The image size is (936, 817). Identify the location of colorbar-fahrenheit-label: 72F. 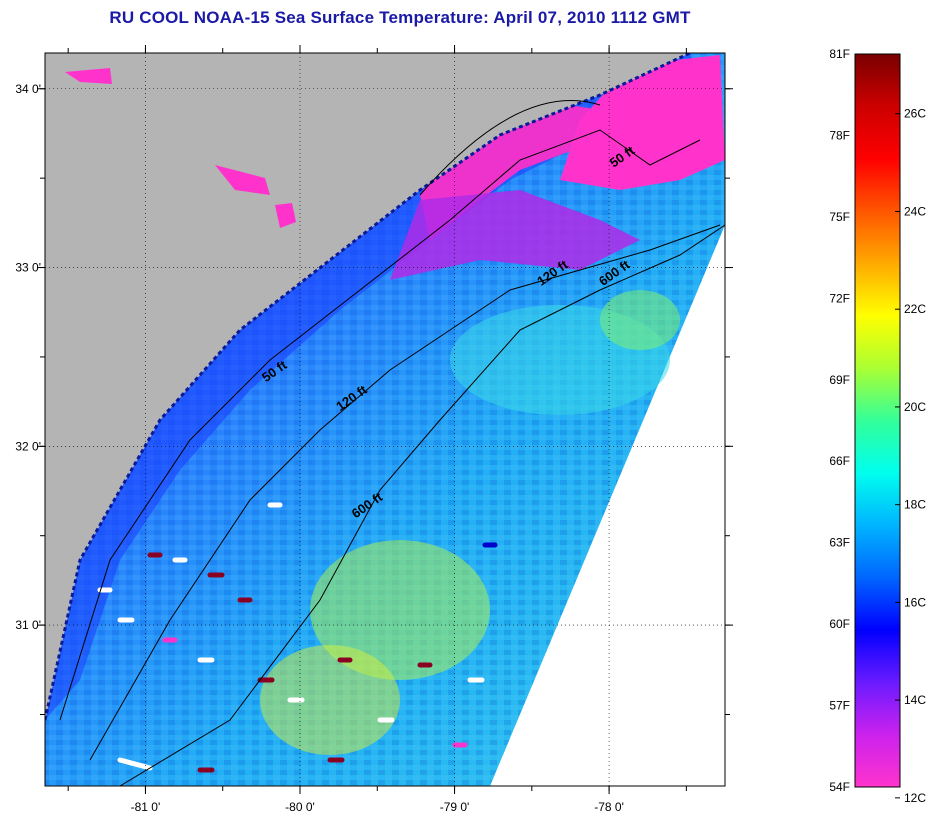
(839, 298).